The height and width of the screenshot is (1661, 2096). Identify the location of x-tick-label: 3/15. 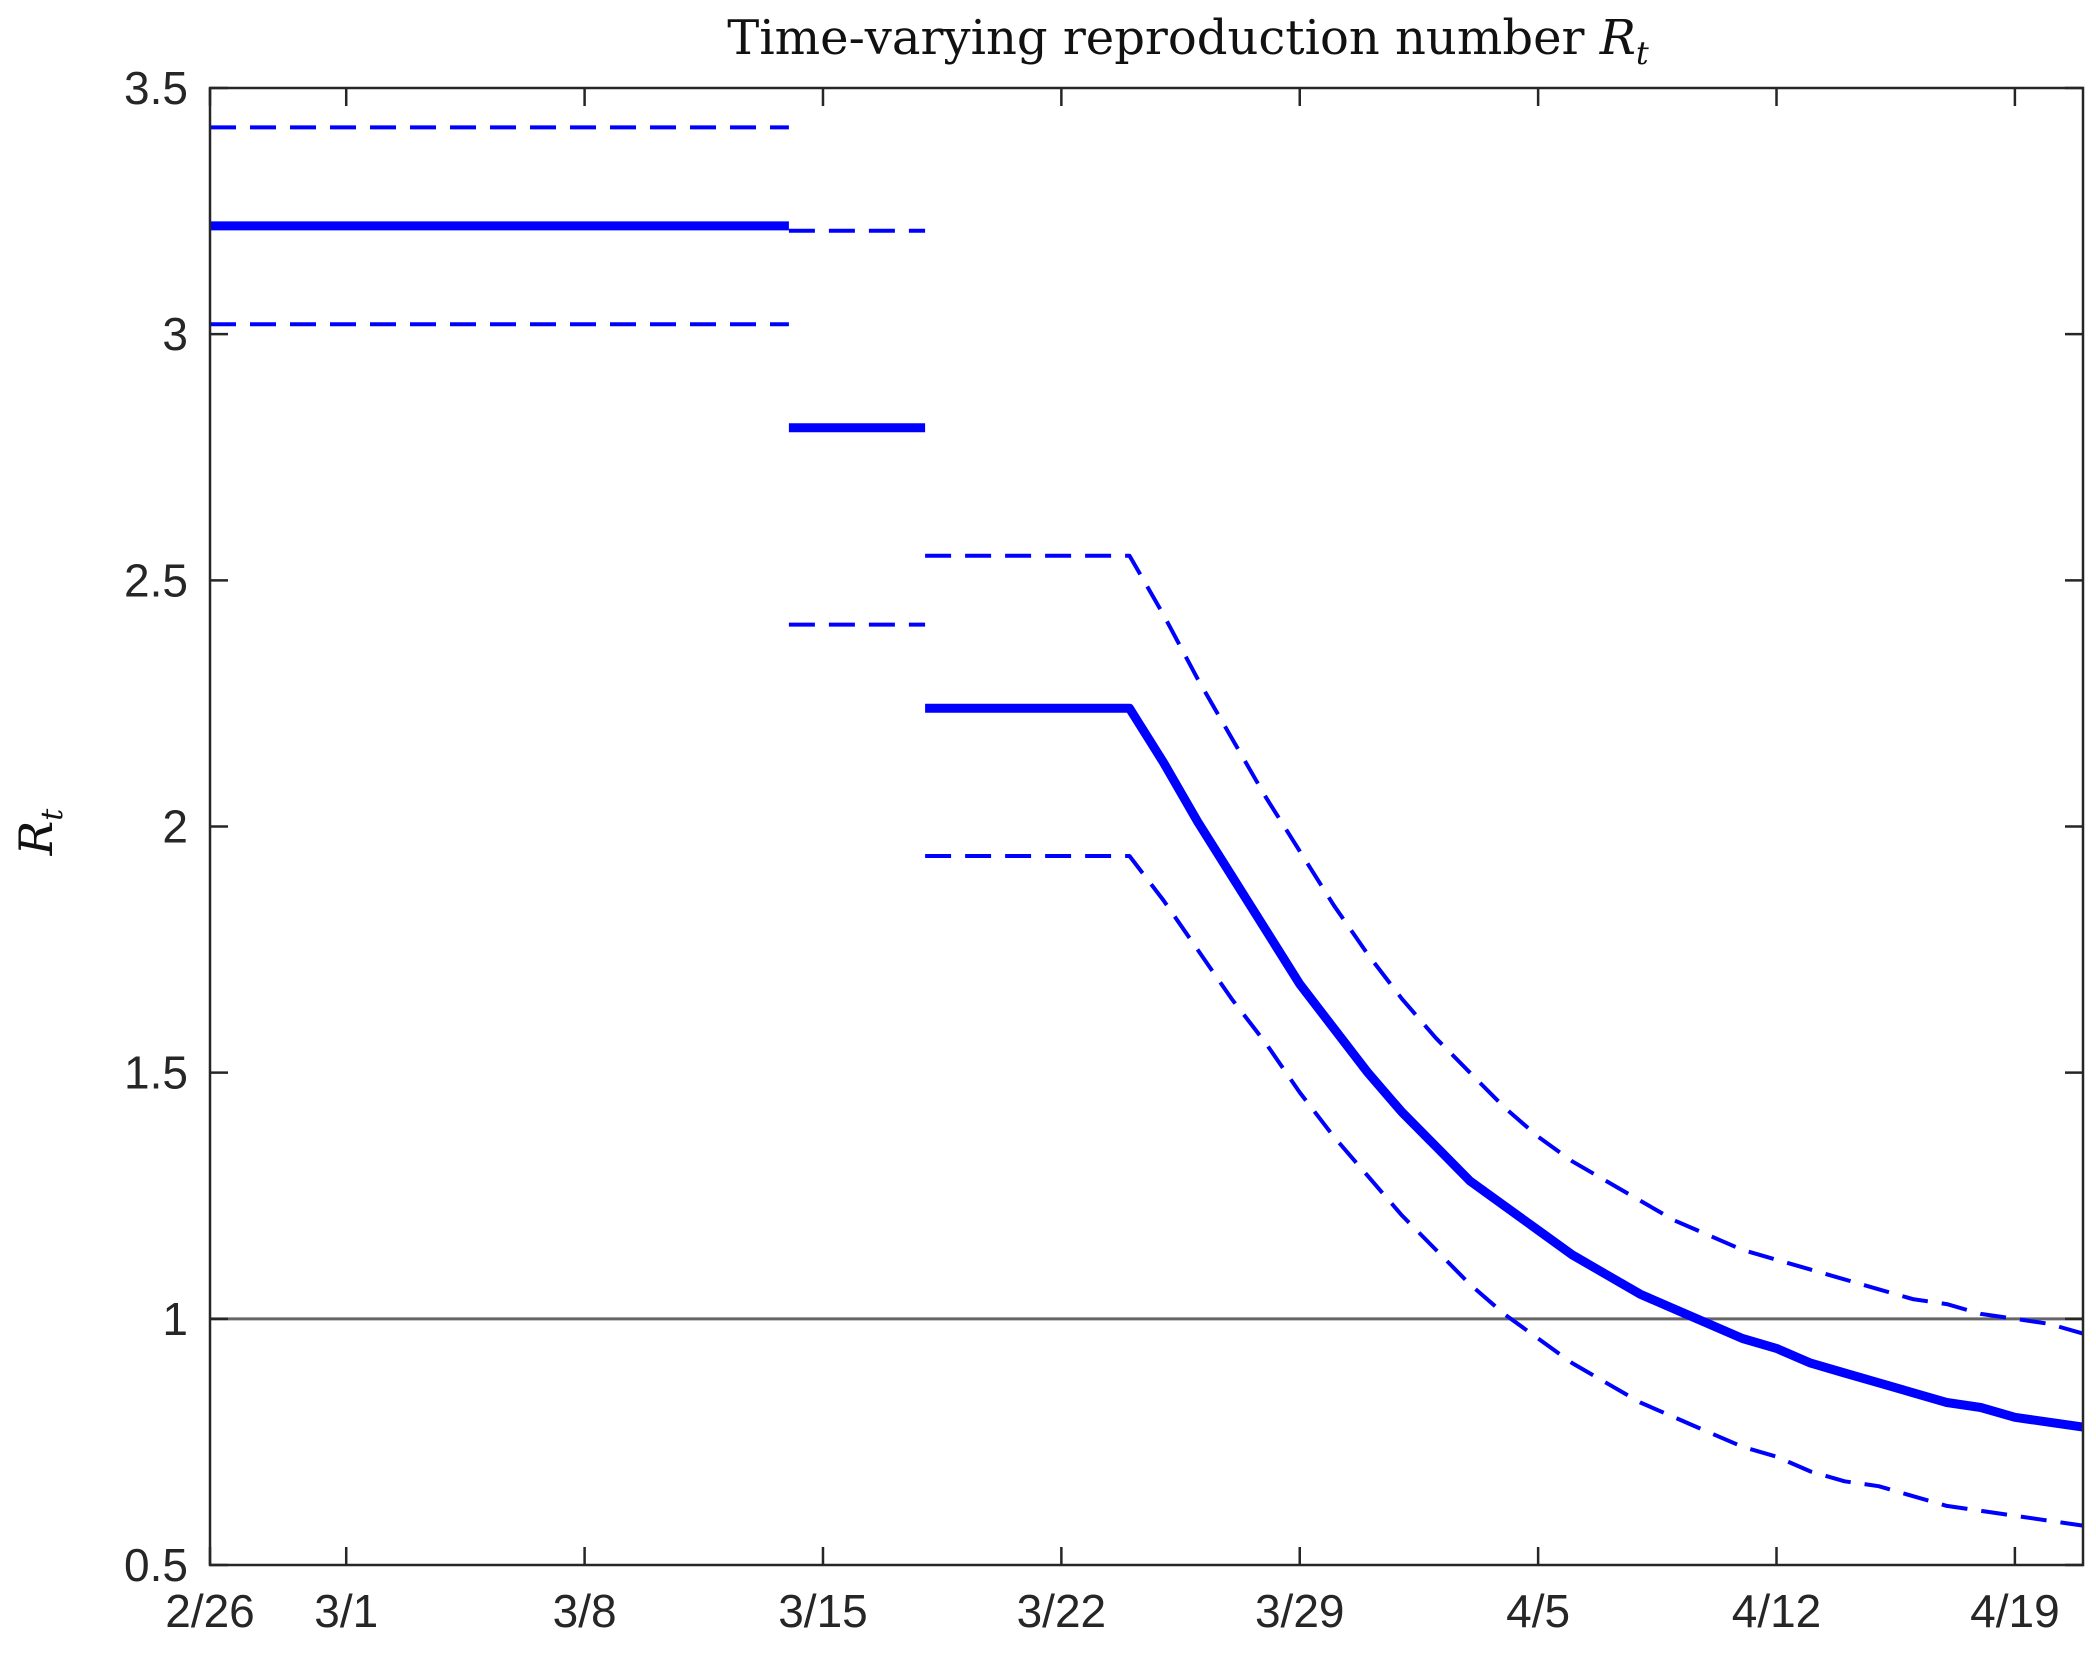
(823, 1611).